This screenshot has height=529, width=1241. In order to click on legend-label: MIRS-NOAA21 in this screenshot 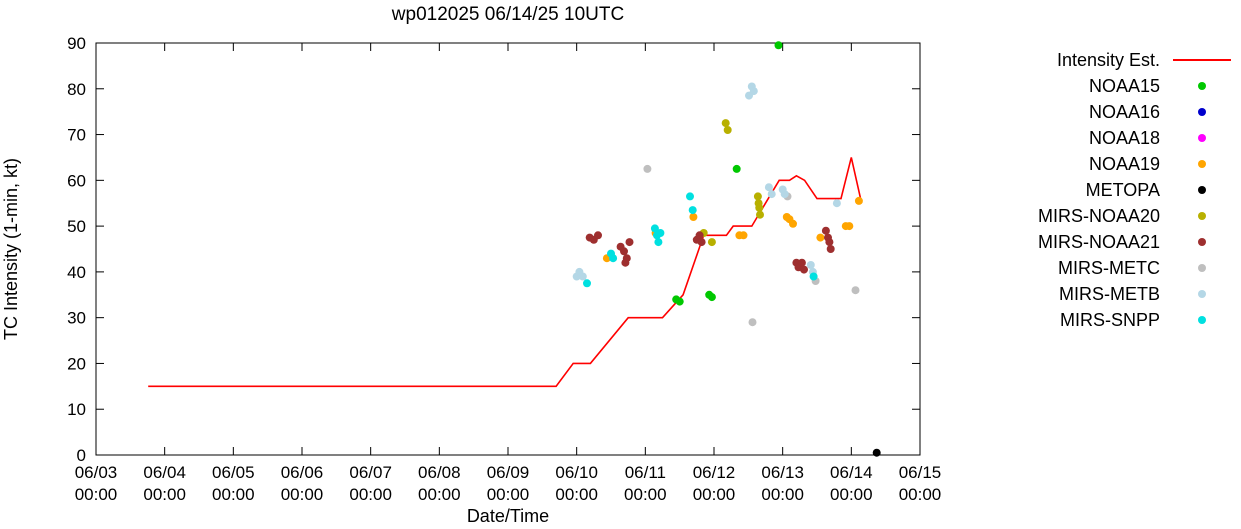, I will do `click(1099, 242)`.